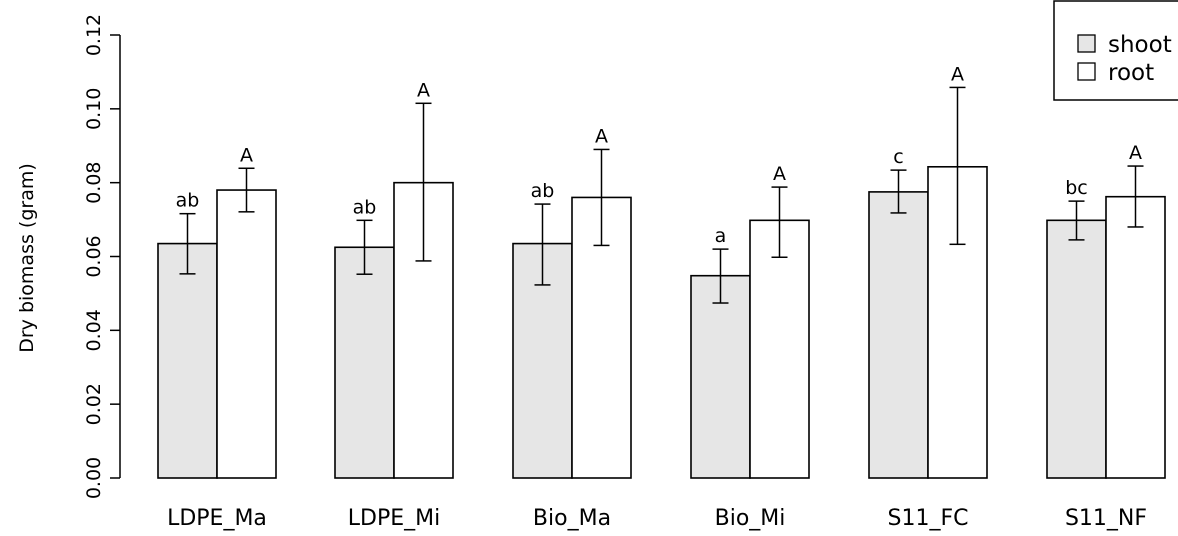 The width and height of the screenshot is (1178, 536). I want to click on significance-label: a, so click(721, 236).